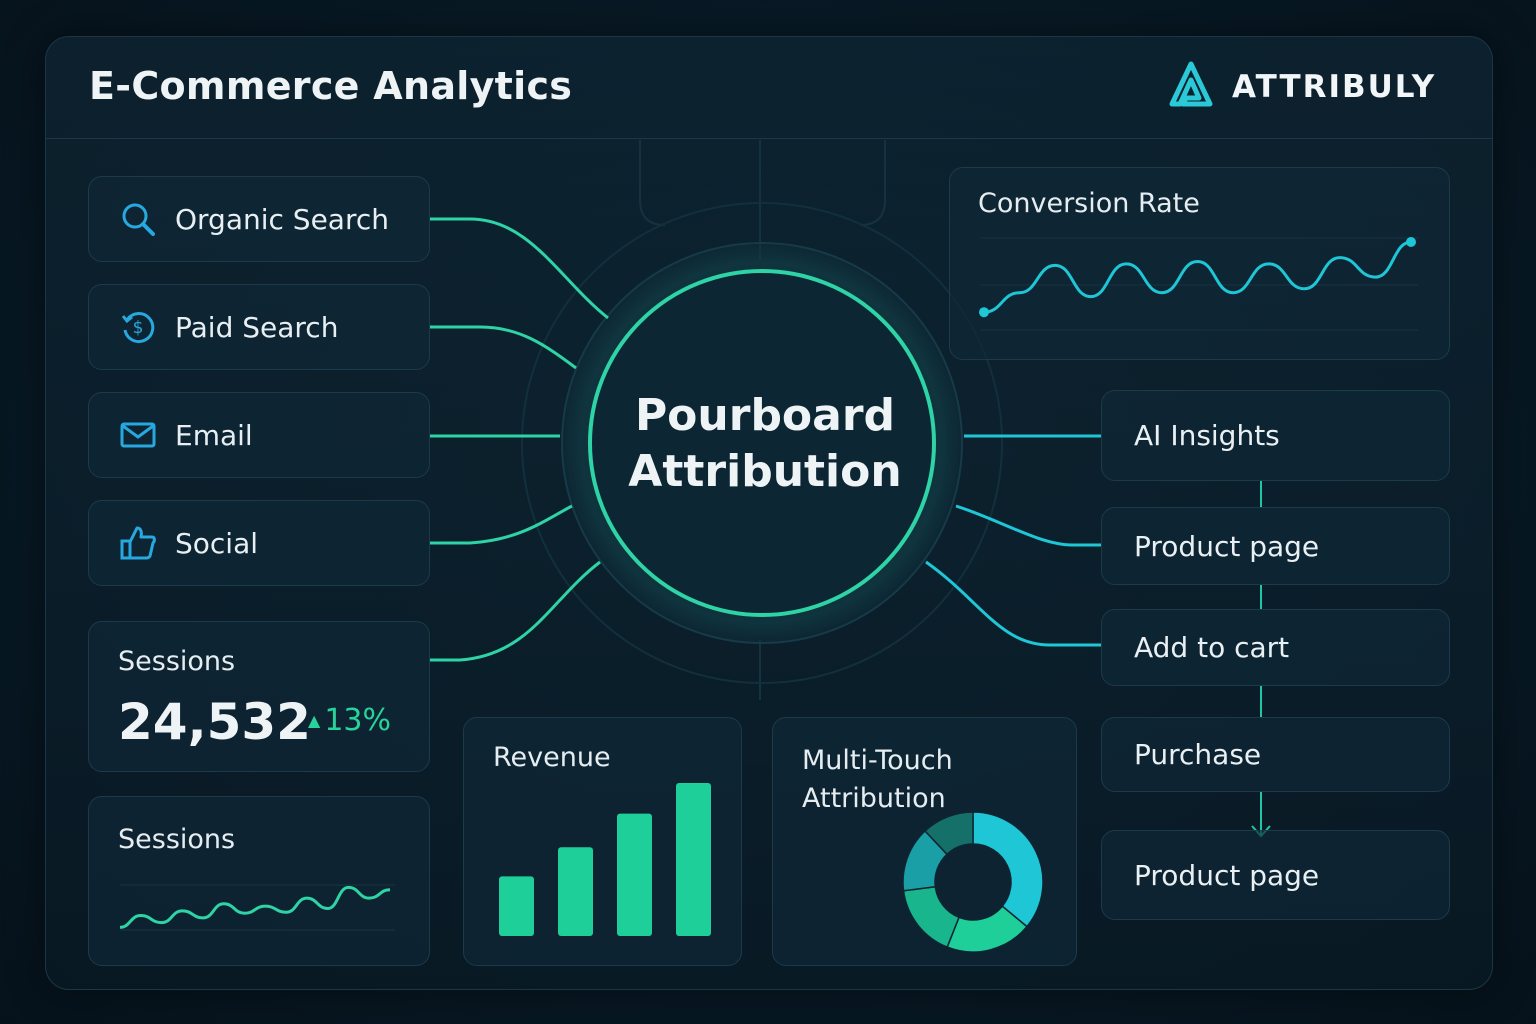 This screenshot has width=1536, height=1024. Describe the element at coordinates (765, 415) in the screenshot. I see `hub-title-line1: Pourboard` at that location.